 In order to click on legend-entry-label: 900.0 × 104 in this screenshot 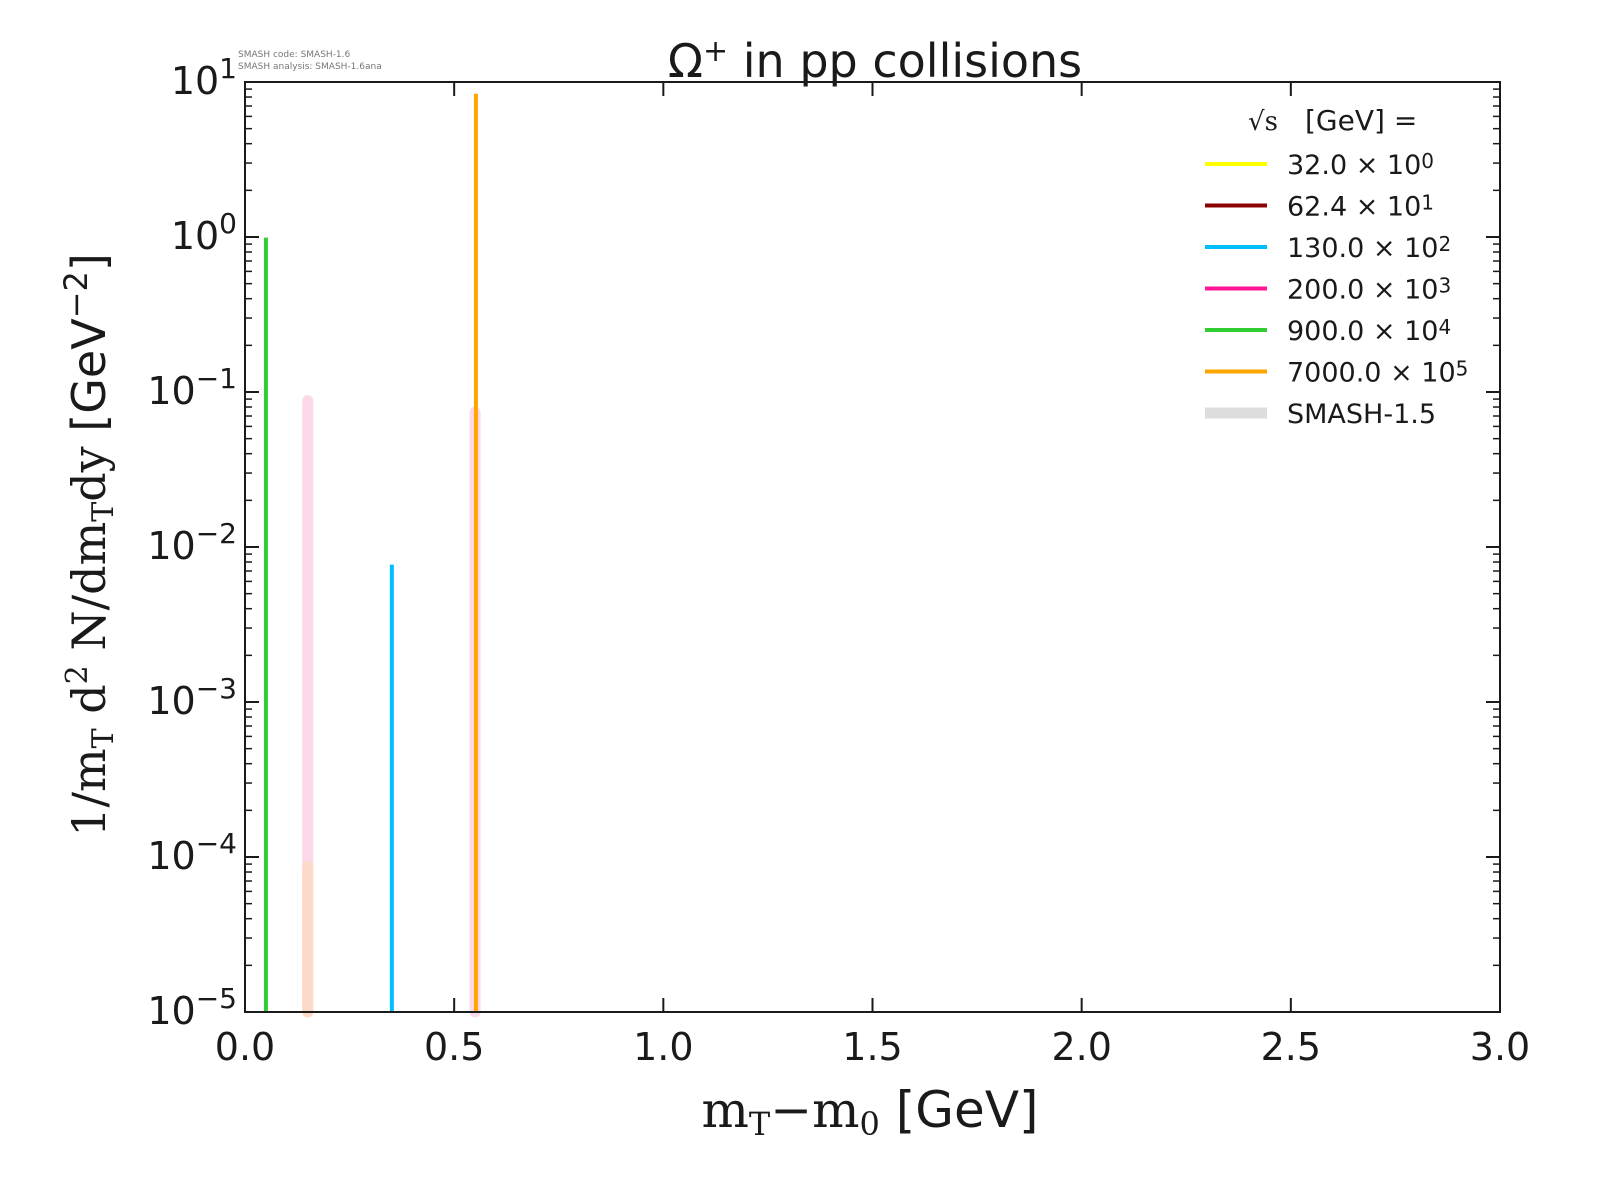, I will do `click(1369, 331)`.